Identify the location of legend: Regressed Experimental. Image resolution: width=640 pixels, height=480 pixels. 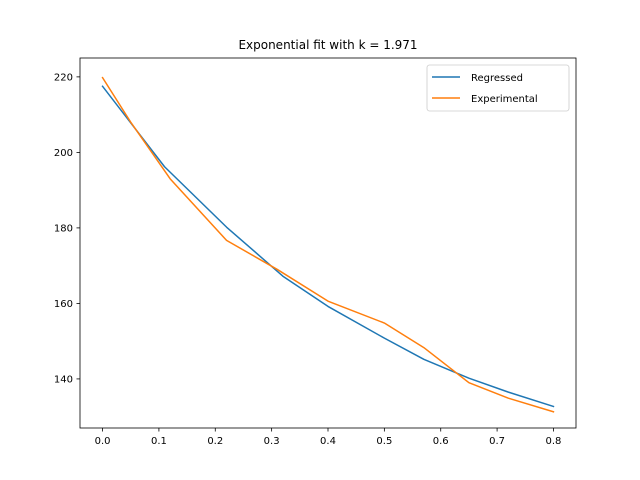
(498, 88).